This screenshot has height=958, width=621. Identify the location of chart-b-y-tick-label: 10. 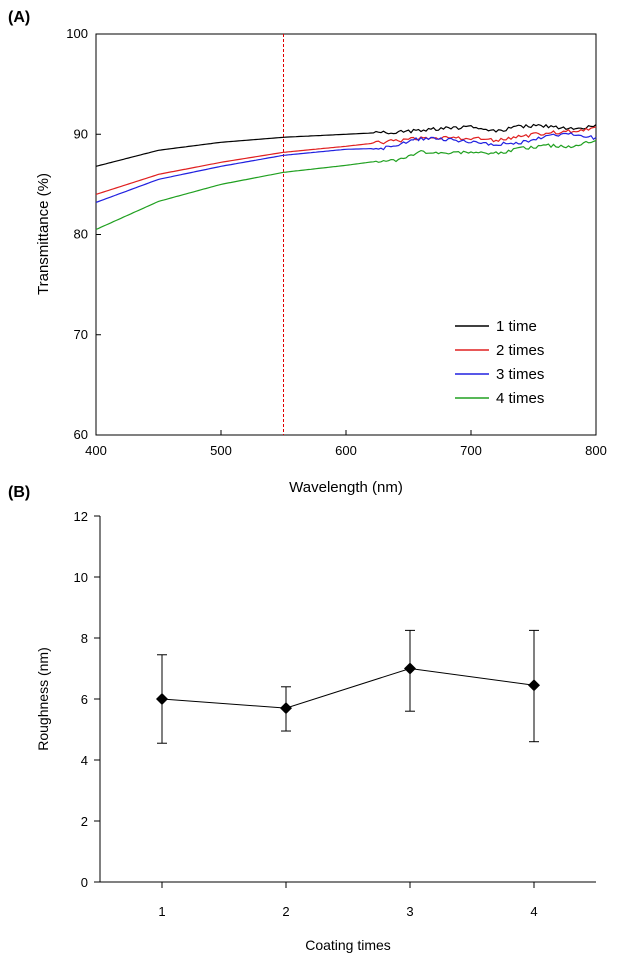
(81, 577).